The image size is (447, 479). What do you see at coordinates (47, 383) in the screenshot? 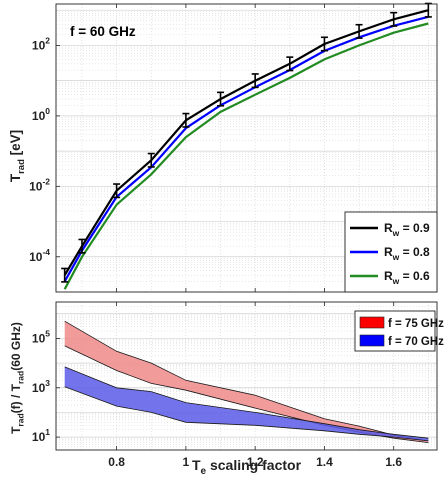
I see `tick-exponent: 3` at bounding box center [47, 383].